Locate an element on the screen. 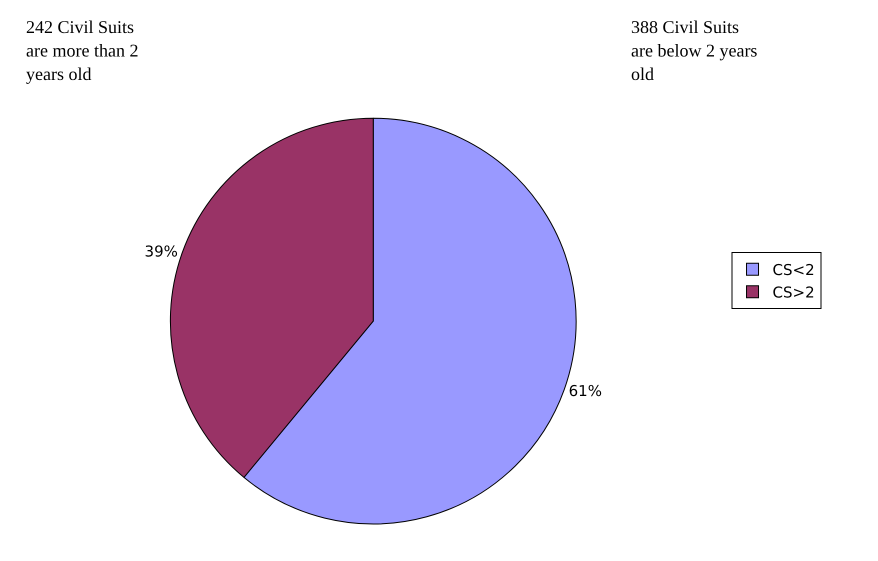 The height and width of the screenshot is (561, 878). text: 388 Civil Suits are below 2 years old is located at coordinates (694, 50).